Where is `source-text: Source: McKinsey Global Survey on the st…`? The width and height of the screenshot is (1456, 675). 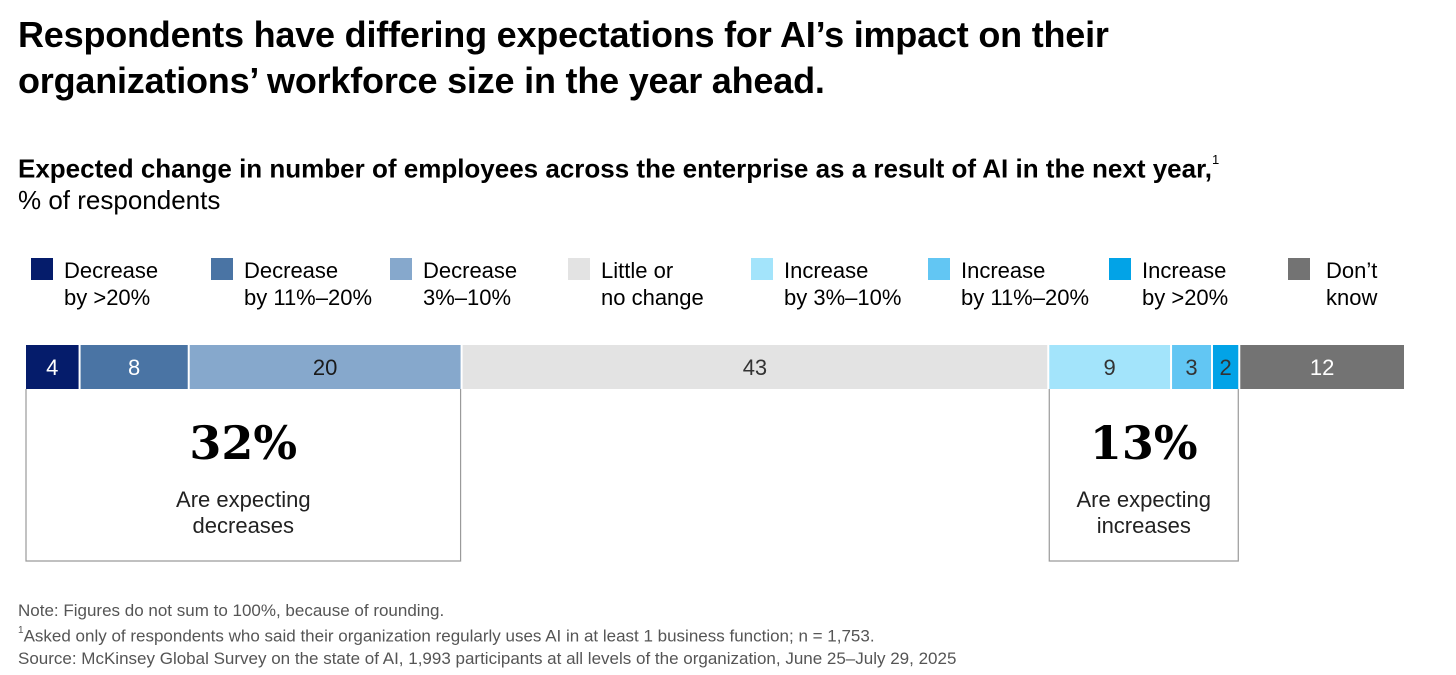 source-text: Source: McKinsey Global Survey on the st… is located at coordinates (487, 658).